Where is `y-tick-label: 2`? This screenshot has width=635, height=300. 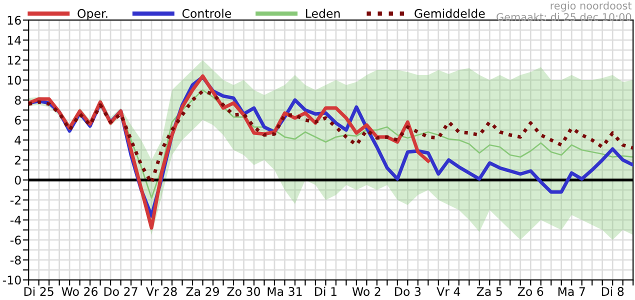
y-tick-label: 2 is located at coordinates (17, 160).